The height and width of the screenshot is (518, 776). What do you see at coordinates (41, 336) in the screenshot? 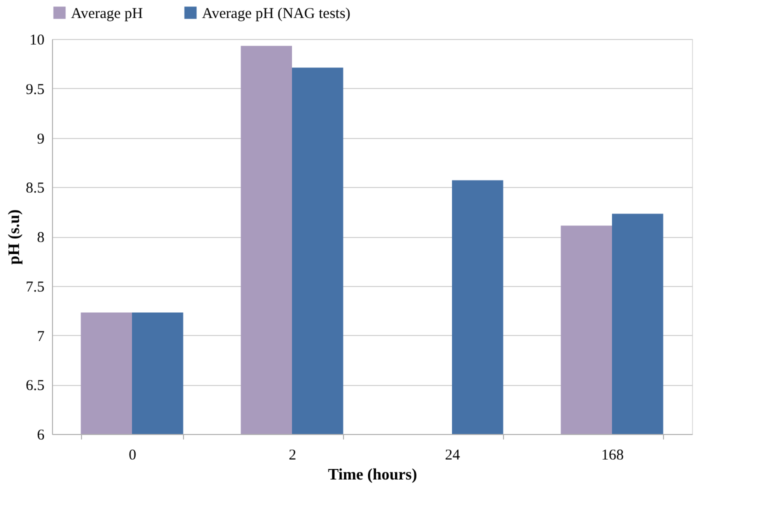
I see `y-tick-label: 7` at bounding box center [41, 336].